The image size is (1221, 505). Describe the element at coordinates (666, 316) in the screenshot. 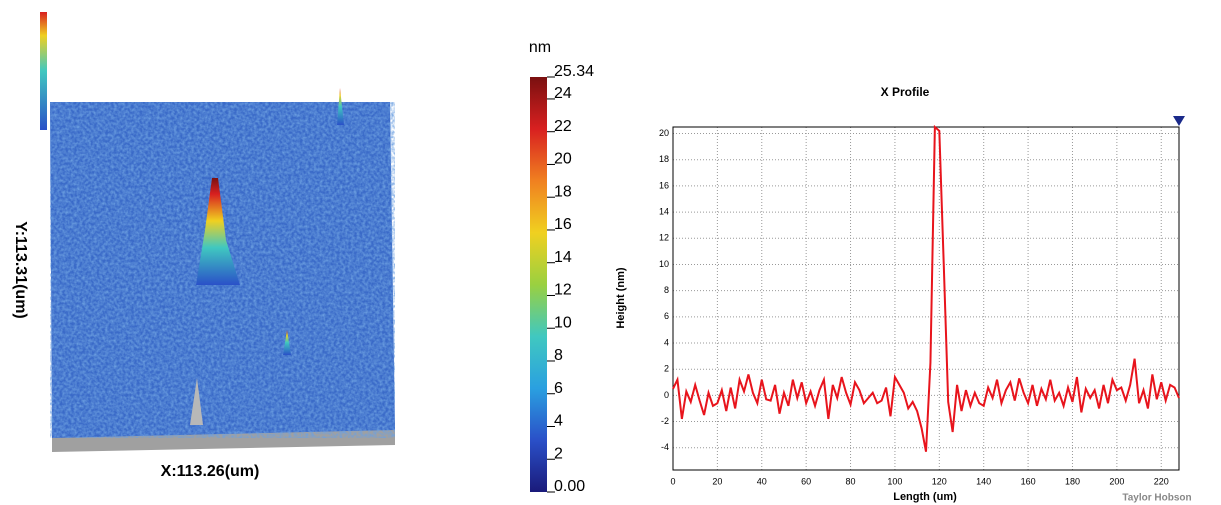

I see `y-tick-label: 6` at that location.